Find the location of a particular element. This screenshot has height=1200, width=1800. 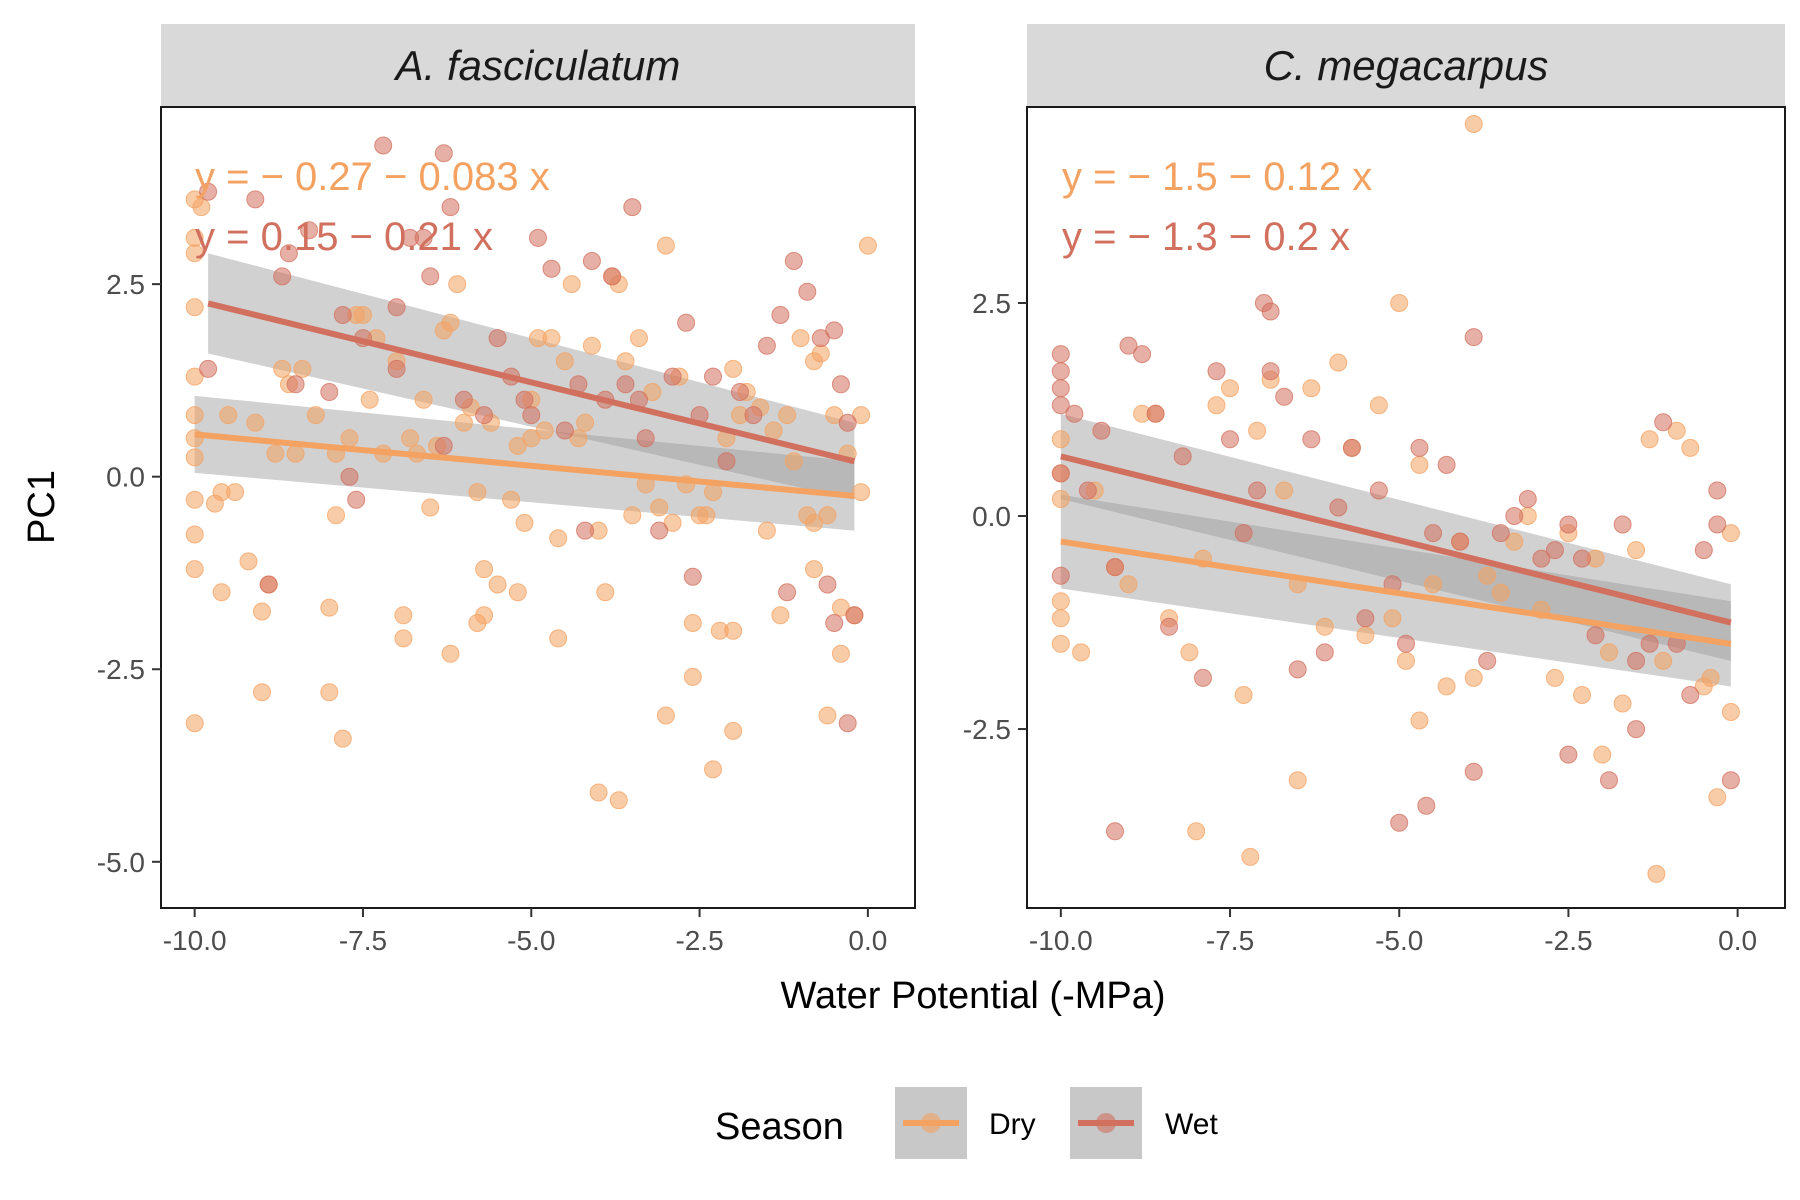

y-axis-ticks: 2.5 0.0 -2.5 -5.0 is located at coordinates (129, 573).